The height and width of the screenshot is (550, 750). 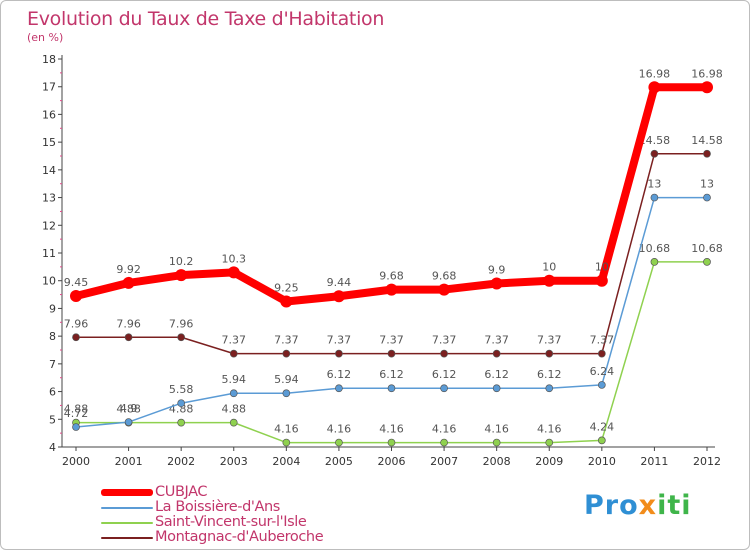 I want to click on x-tick-label: 2004, so click(x=286, y=461).